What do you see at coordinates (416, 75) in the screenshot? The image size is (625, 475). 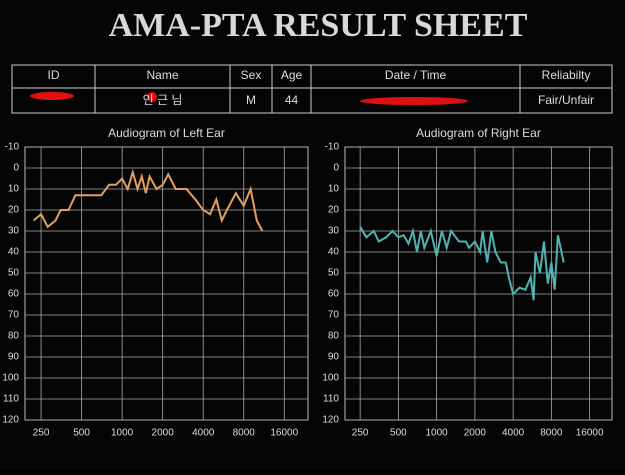 I see `column-header: Date / Time` at bounding box center [416, 75].